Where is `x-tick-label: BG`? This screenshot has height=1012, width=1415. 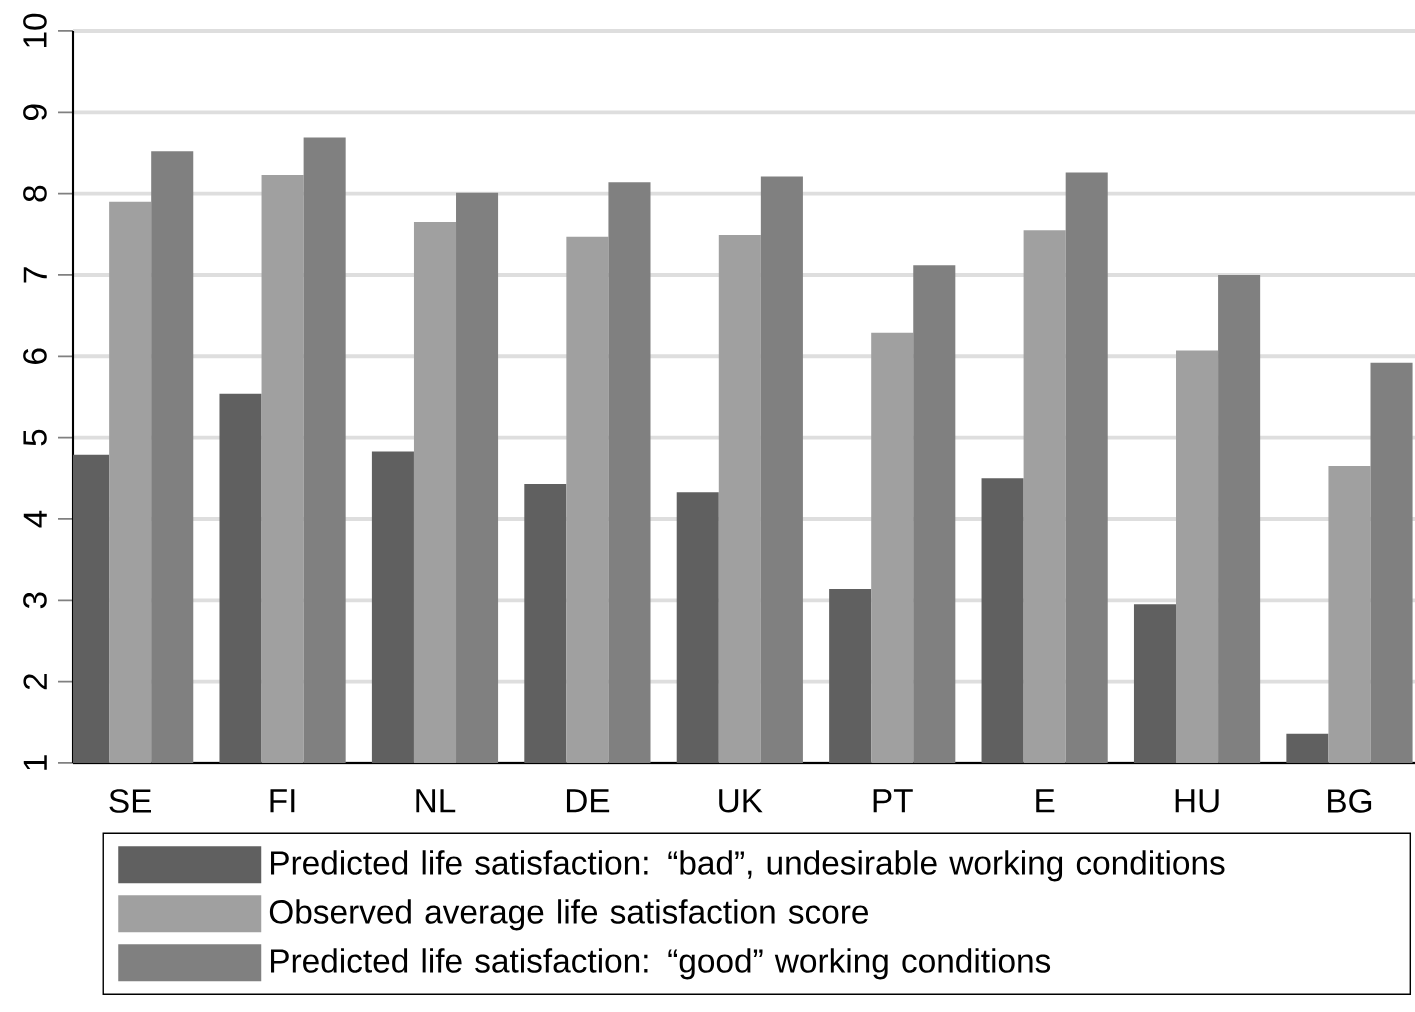 x-tick-label: BG is located at coordinates (1350, 801).